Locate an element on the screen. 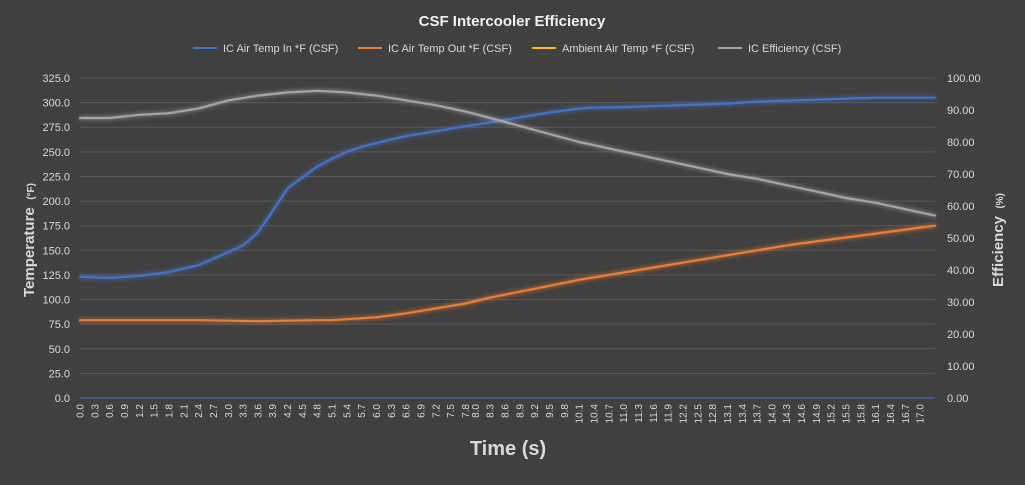 The image size is (1025, 485). x-tick-label: 15.8 is located at coordinates (861, 414).